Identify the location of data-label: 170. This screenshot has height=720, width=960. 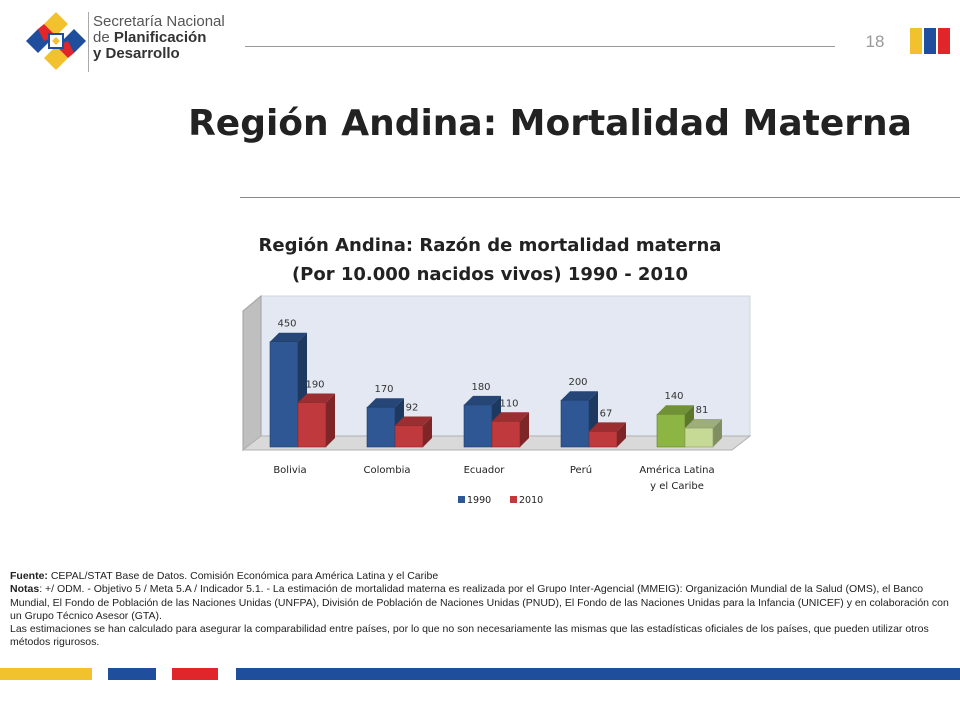
(383, 389).